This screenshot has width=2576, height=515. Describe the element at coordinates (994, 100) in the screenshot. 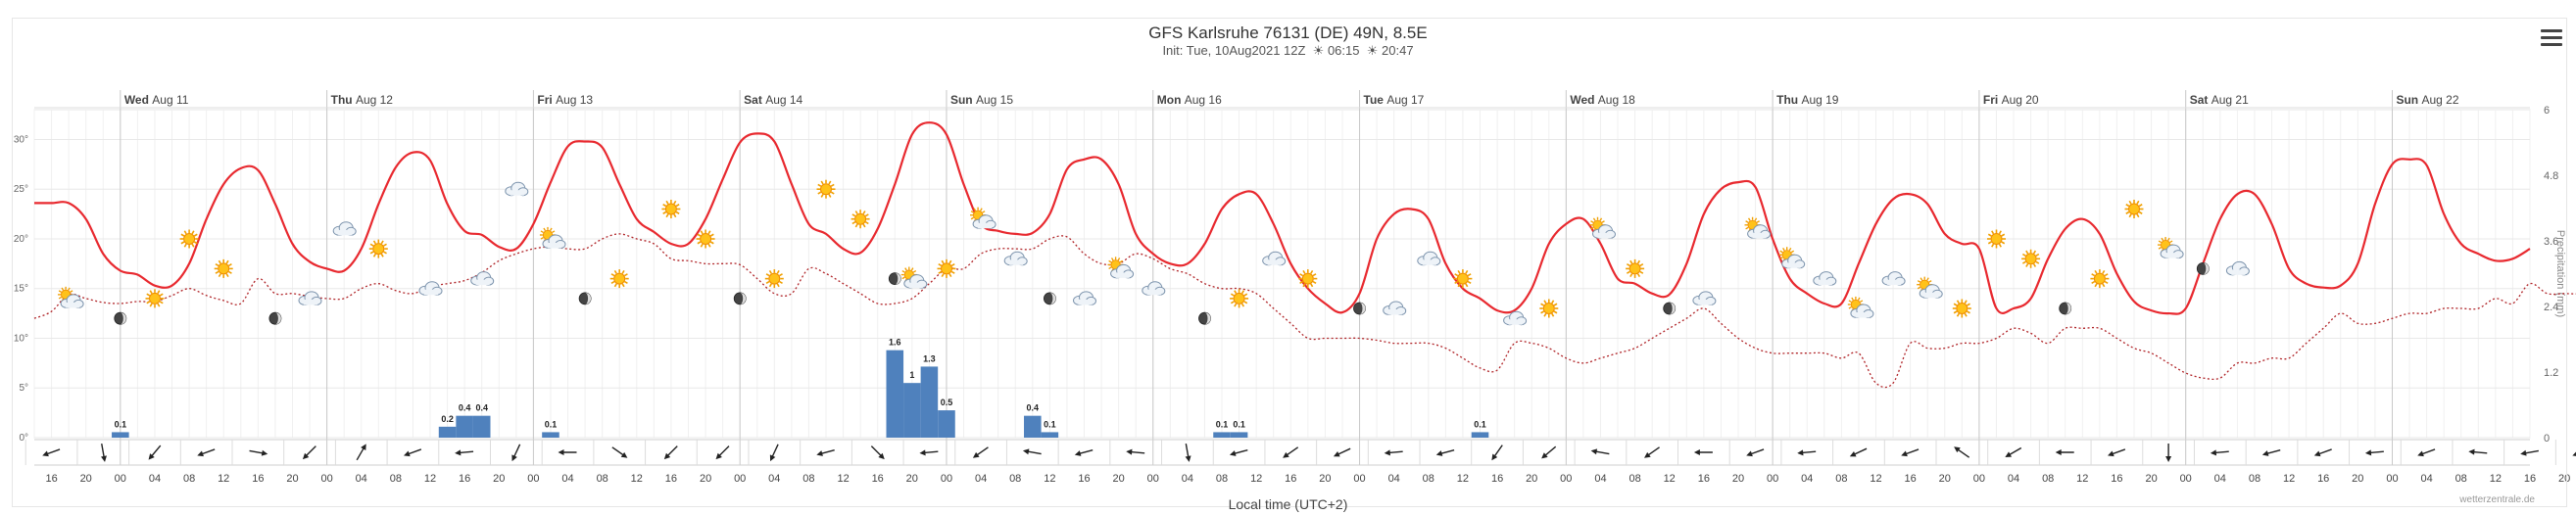

I see `day-label-date: Aug 15` at that location.